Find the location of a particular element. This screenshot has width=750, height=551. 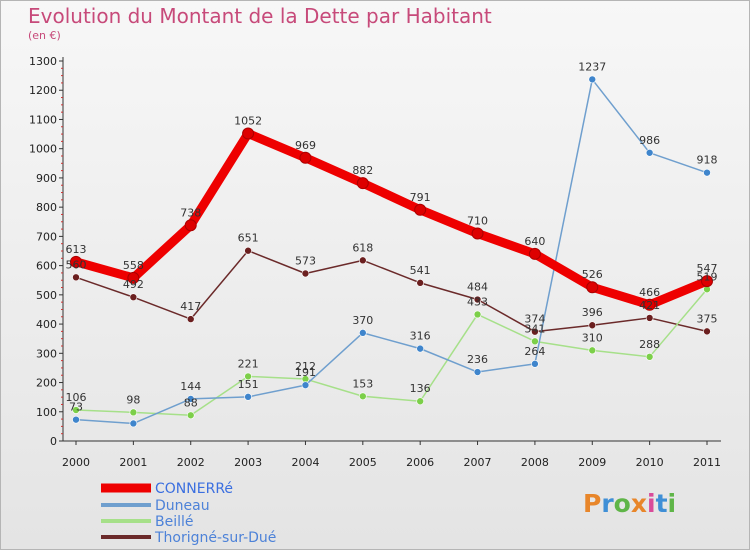

data-label: 558 is located at coordinates (133, 265).